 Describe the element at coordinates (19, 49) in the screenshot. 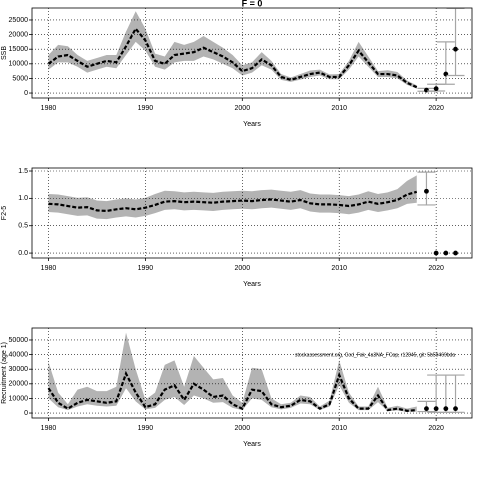

I see `y-tick-label: 15000` at that location.